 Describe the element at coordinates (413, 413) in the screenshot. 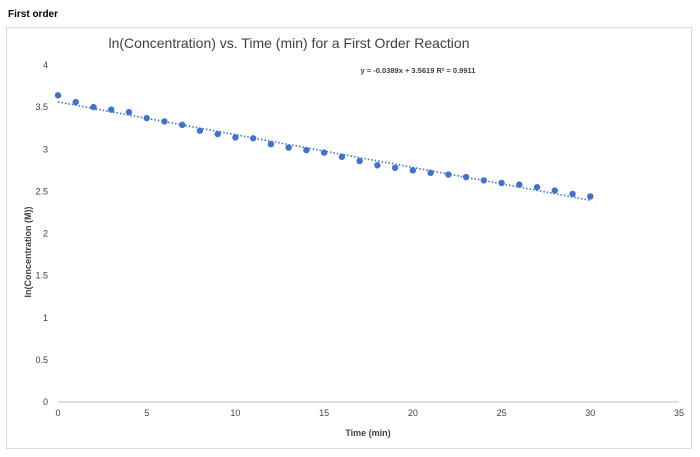

I see `x-tick-label: 20` at that location.